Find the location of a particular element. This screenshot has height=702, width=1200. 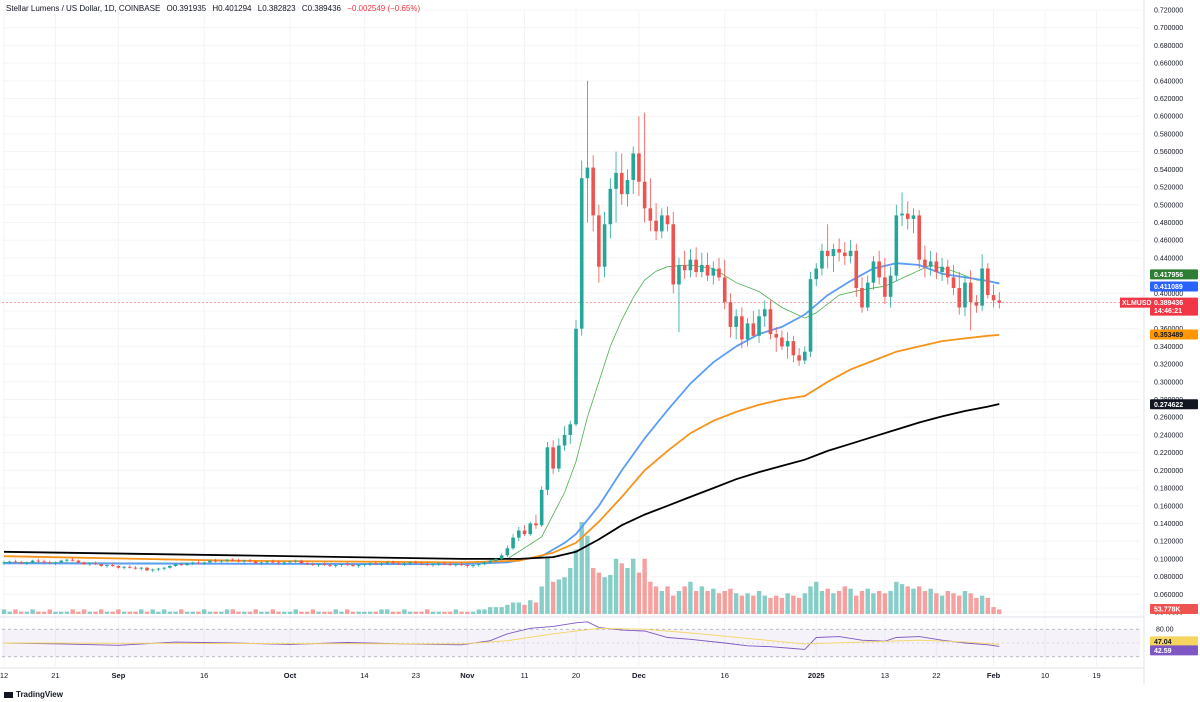

rsi-line is located at coordinates (501, 635).